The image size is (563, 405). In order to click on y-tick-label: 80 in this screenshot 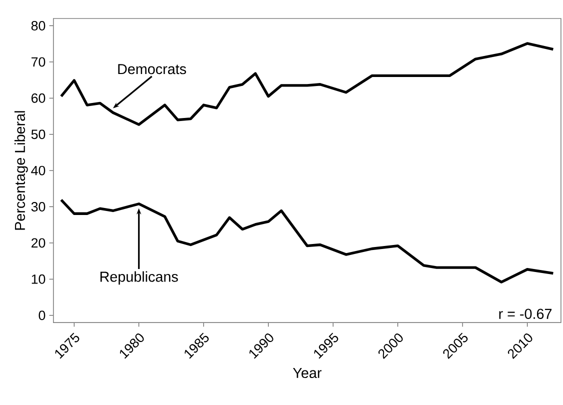, I will do `click(38, 26)`.